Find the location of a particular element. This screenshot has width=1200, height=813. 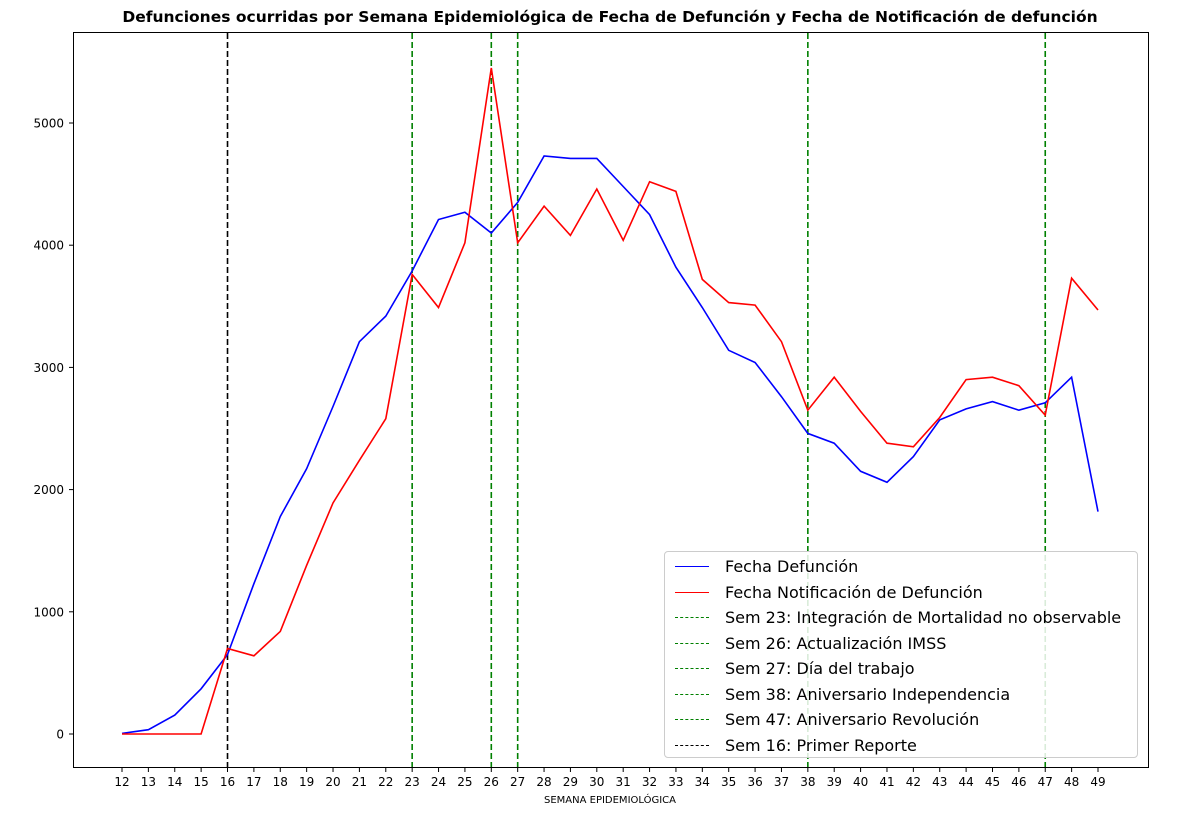

x-tick-label: 27 is located at coordinates (517, 782).